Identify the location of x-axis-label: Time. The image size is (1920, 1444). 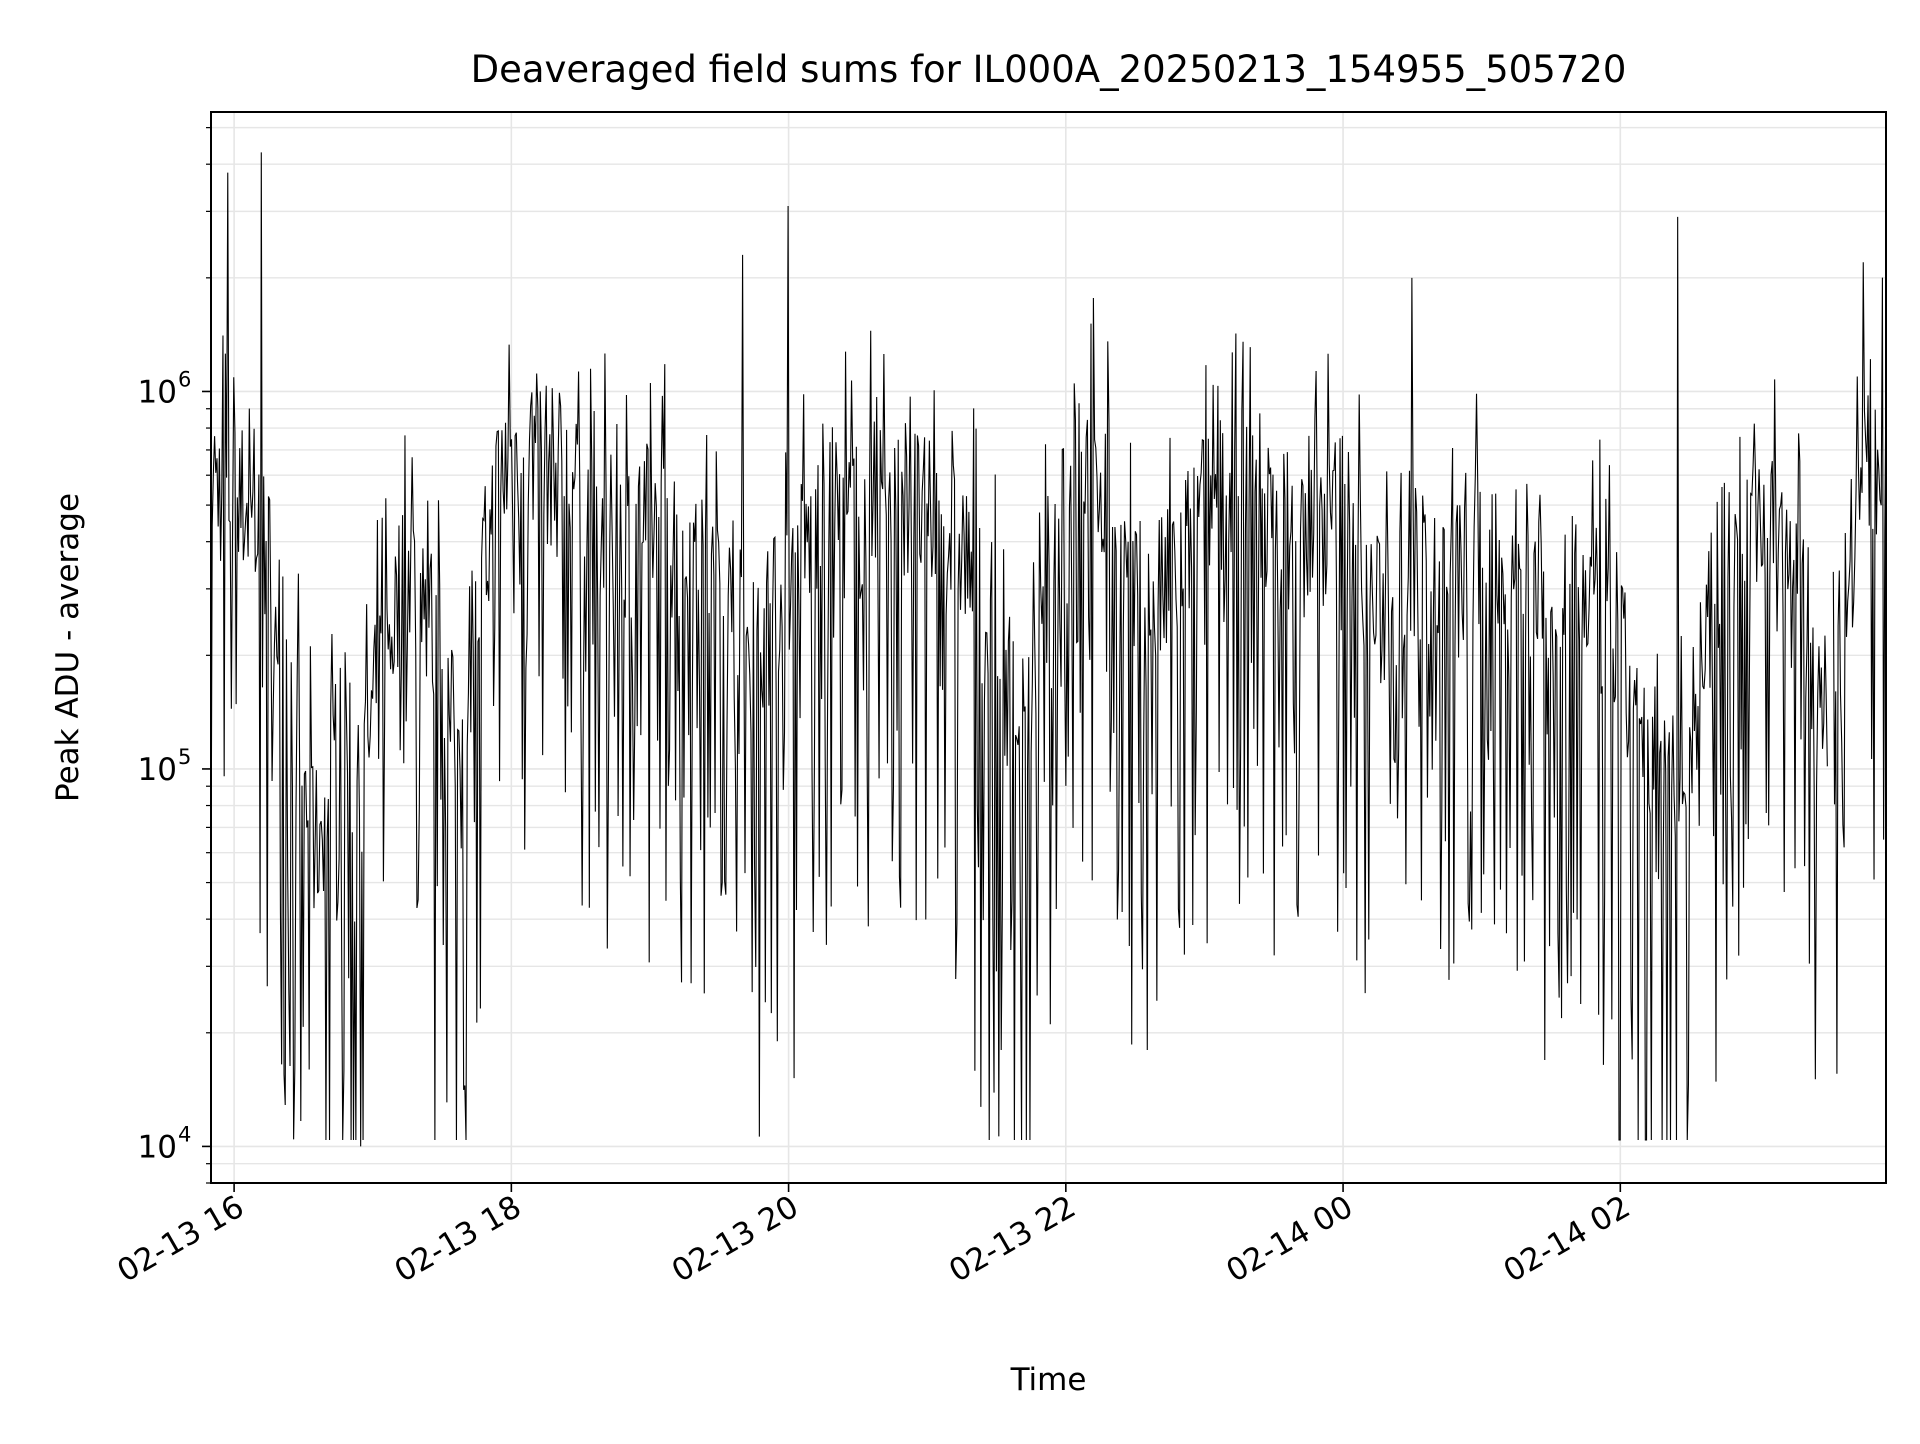
(1048, 1380).